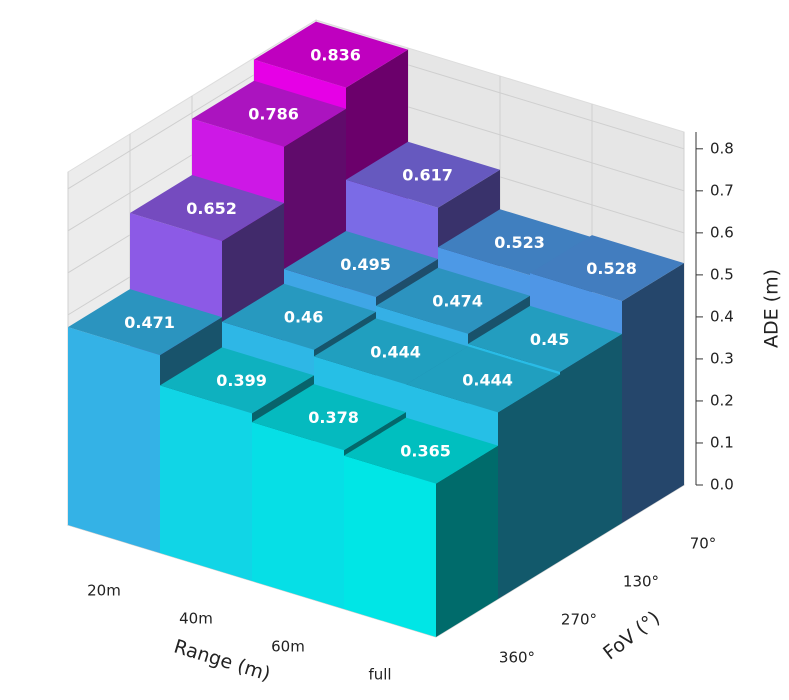 The image size is (789, 700). What do you see at coordinates (549, 339) in the screenshot?
I see `value-label: 0.45` at bounding box center [549, 339].